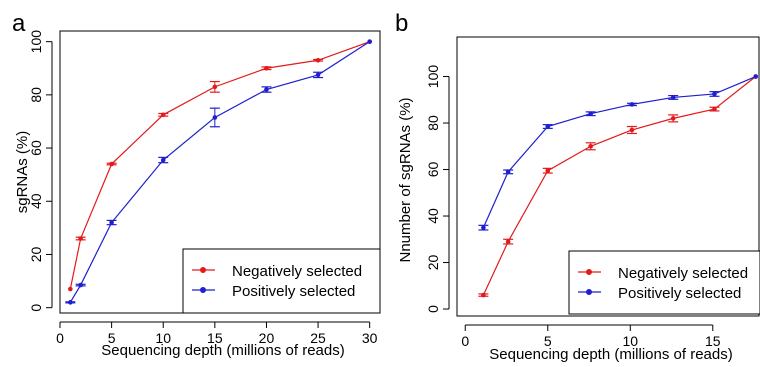 This screenshot has height=367, width=760. I want to click on x-tick-label-b: 15, so click(713, 341).